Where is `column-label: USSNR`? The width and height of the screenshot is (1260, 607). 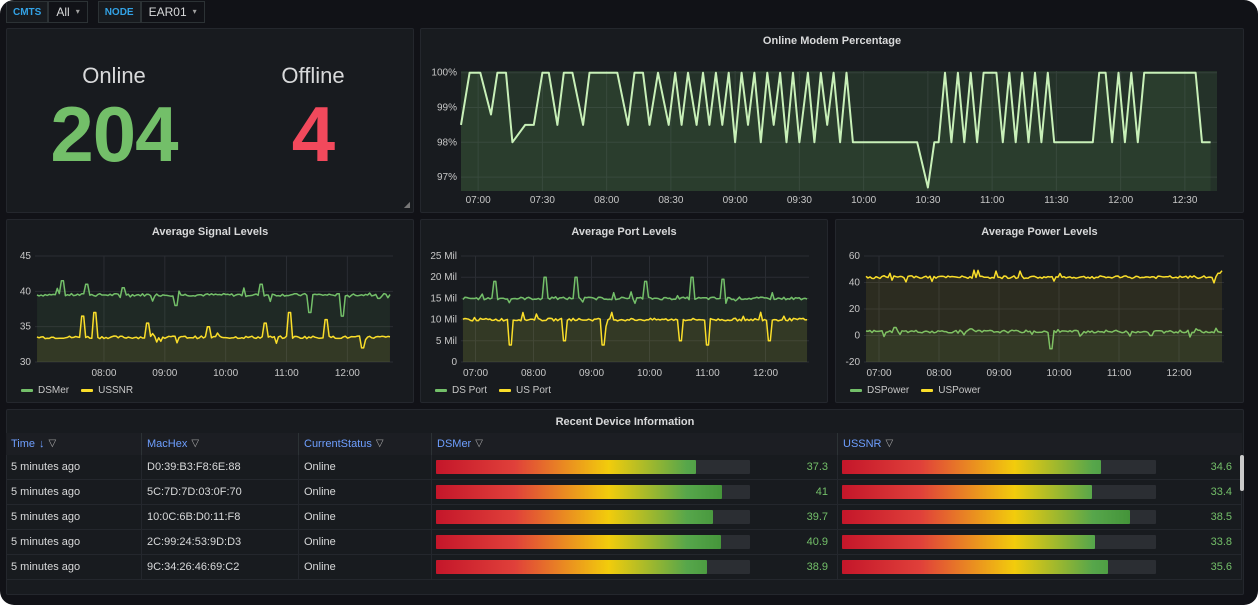
column-label: USSNR is located at coordinates (862, 444).